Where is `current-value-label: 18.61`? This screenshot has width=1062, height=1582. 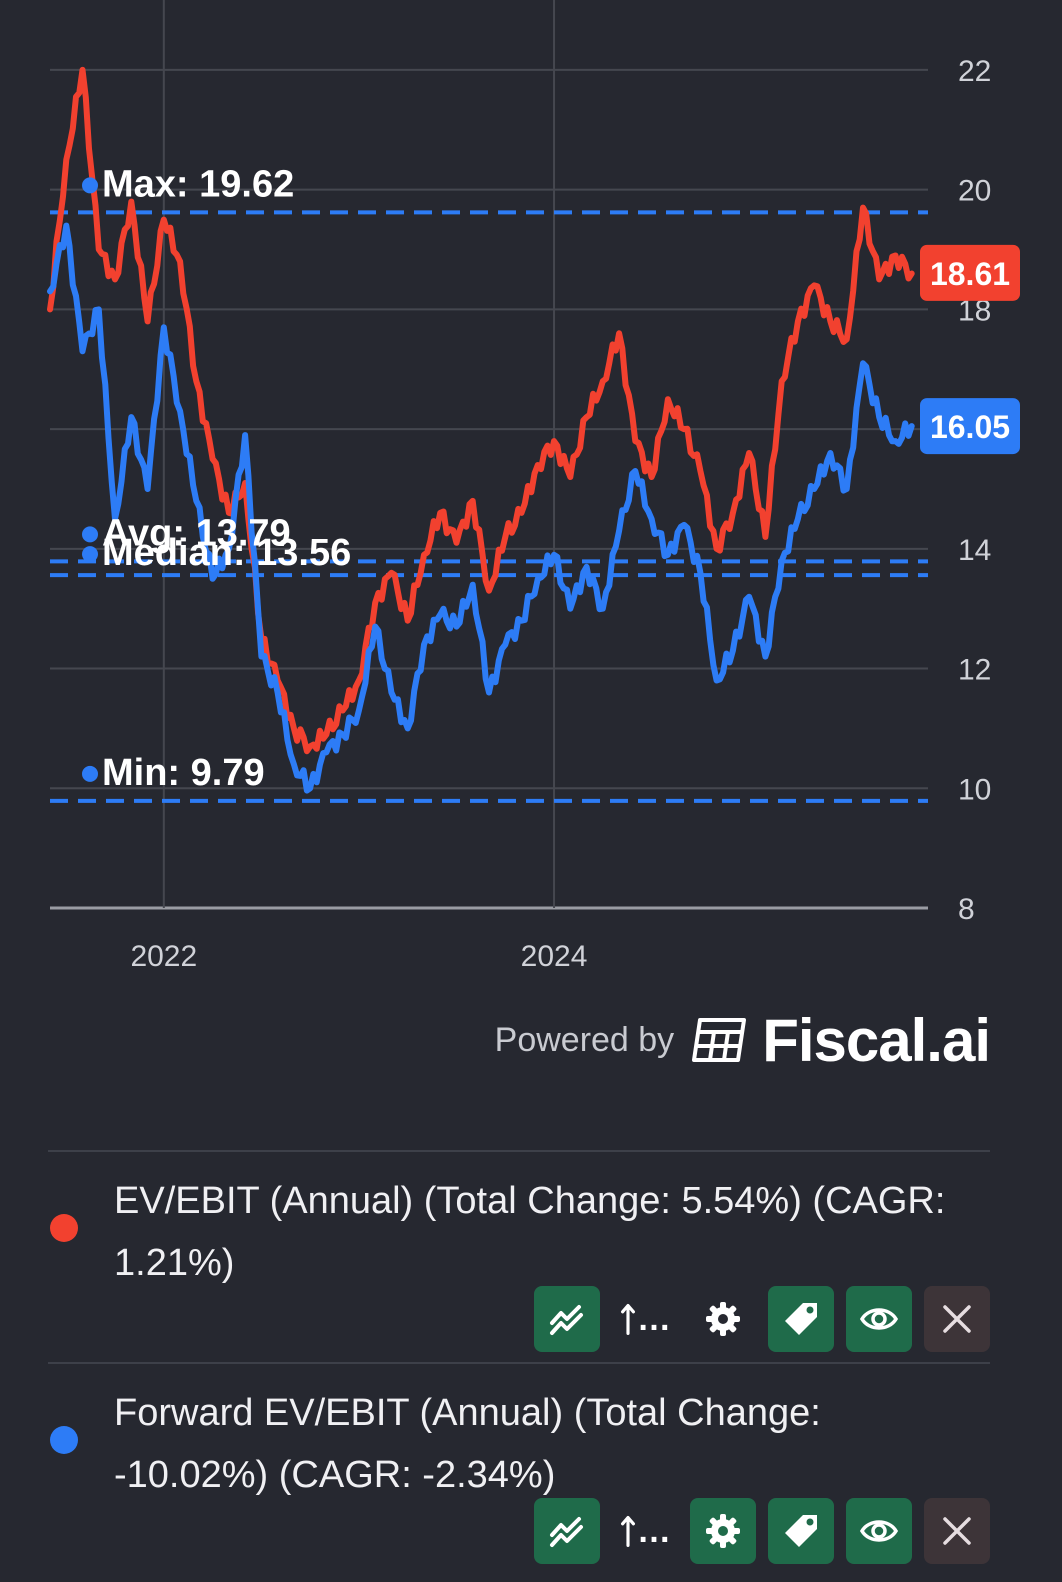 current-value-label: 18.61 is located at coordinates (970, 274).